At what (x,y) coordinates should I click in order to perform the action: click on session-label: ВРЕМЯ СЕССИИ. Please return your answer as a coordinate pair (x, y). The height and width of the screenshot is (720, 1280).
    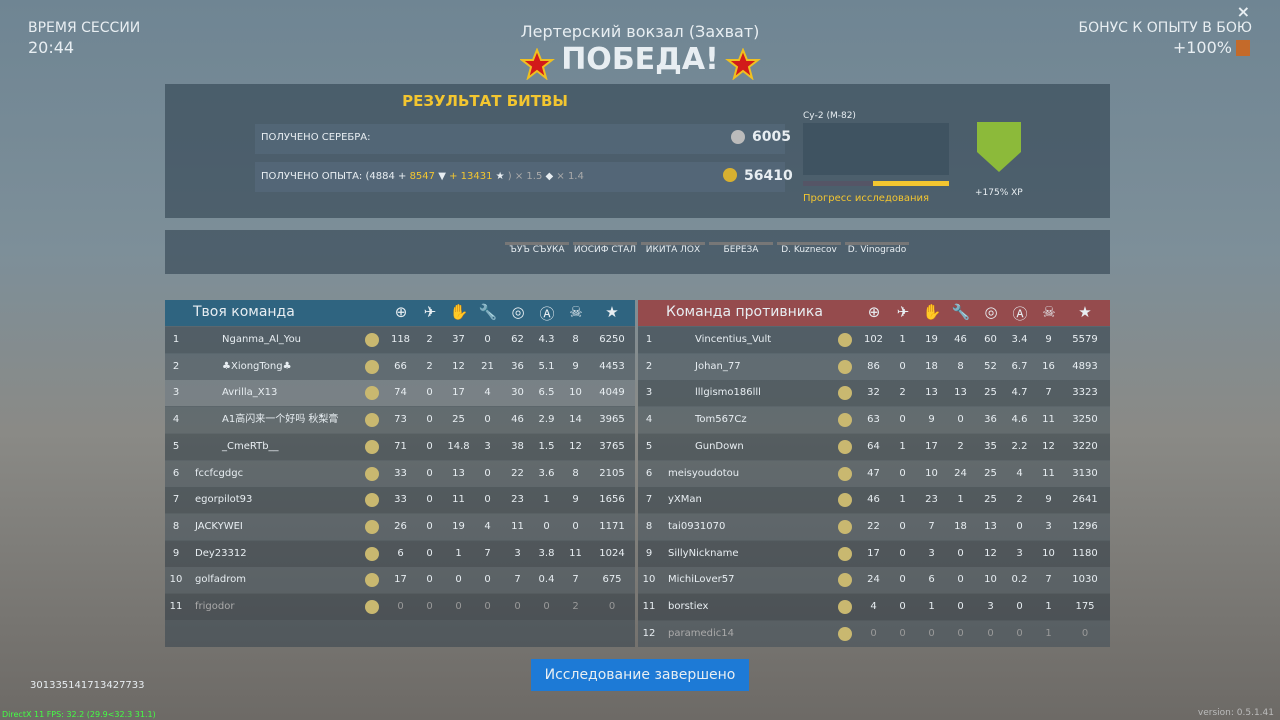
    Looking at the image, I should click on (84, 28).